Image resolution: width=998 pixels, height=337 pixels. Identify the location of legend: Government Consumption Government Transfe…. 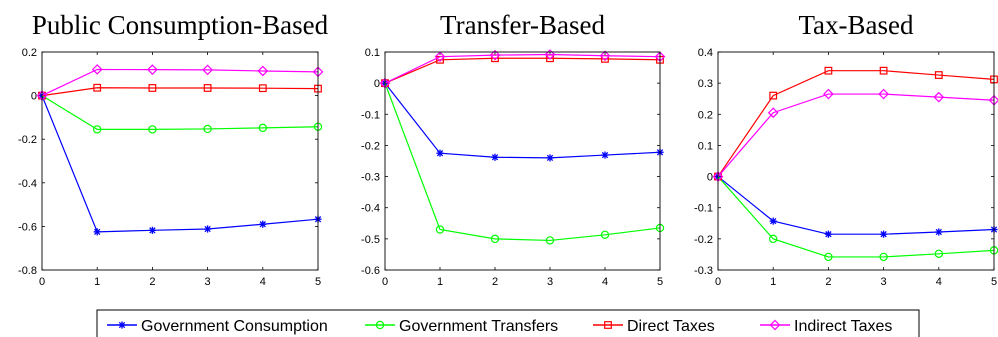
(508, 323).